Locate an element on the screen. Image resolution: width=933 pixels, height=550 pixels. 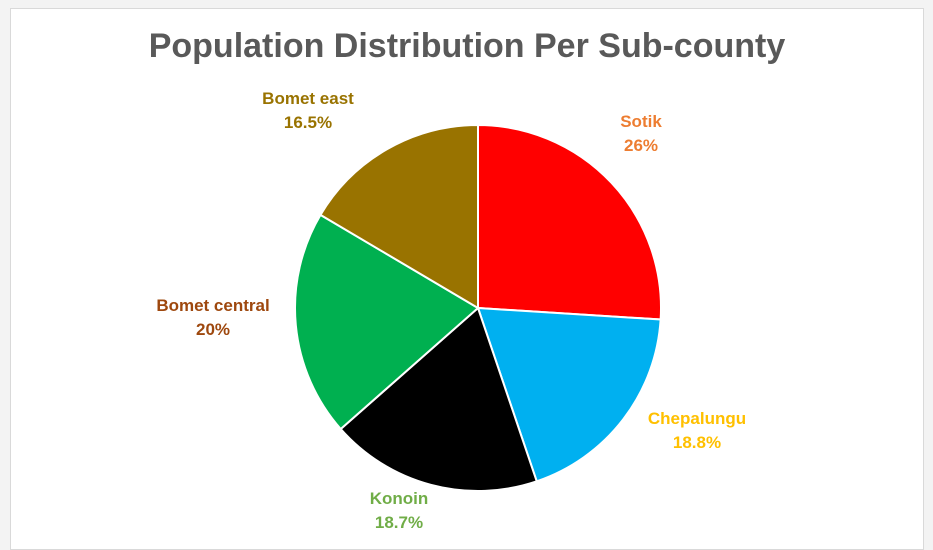
slice-value-konoin: 18.7% is located at coordinates (399, 522).